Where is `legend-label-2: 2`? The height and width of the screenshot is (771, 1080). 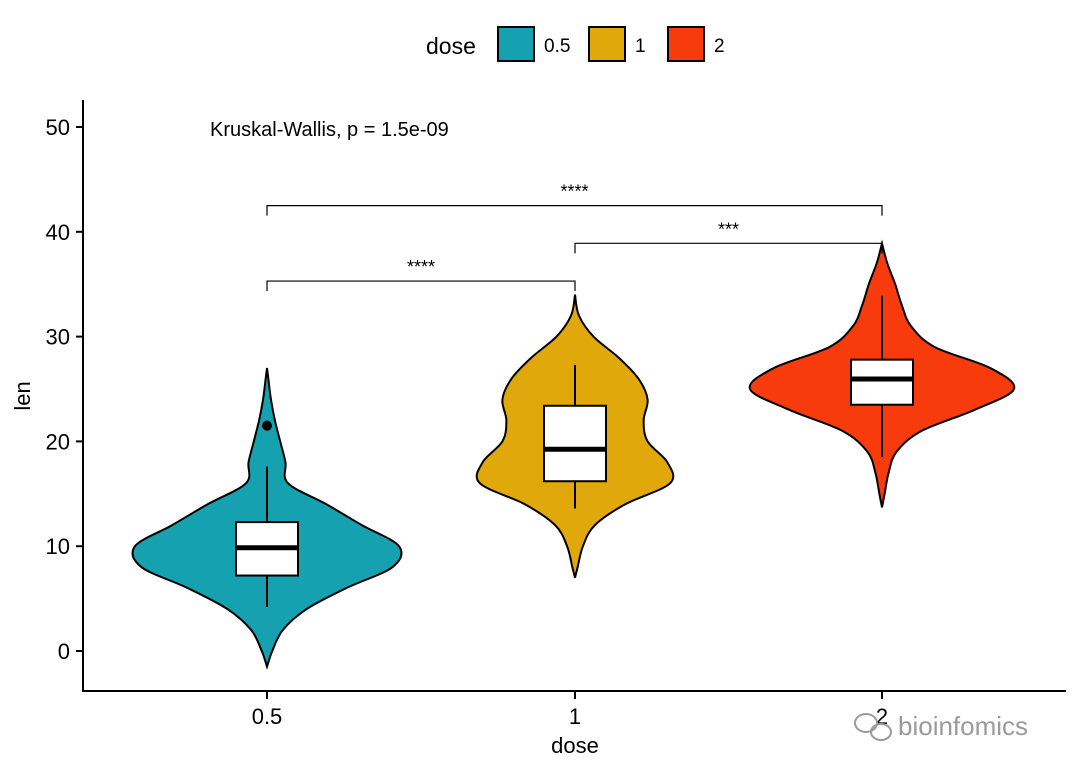 legend-label-2: 2 is located at coordinates (719, 46).